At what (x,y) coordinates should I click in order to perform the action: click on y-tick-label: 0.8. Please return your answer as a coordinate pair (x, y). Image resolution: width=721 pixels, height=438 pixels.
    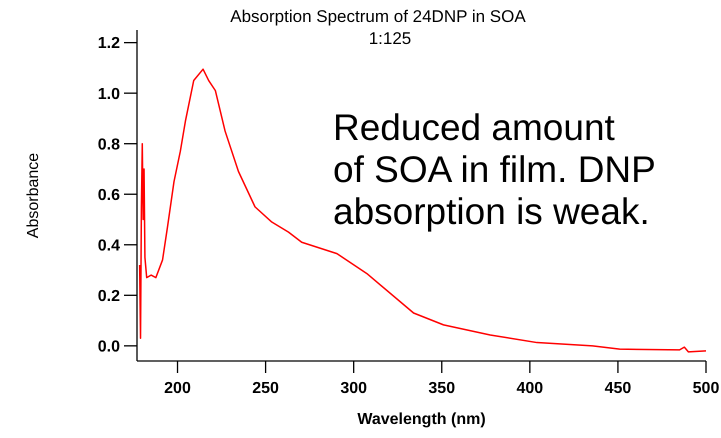
    Looking at the image, I should click on (109, 145).